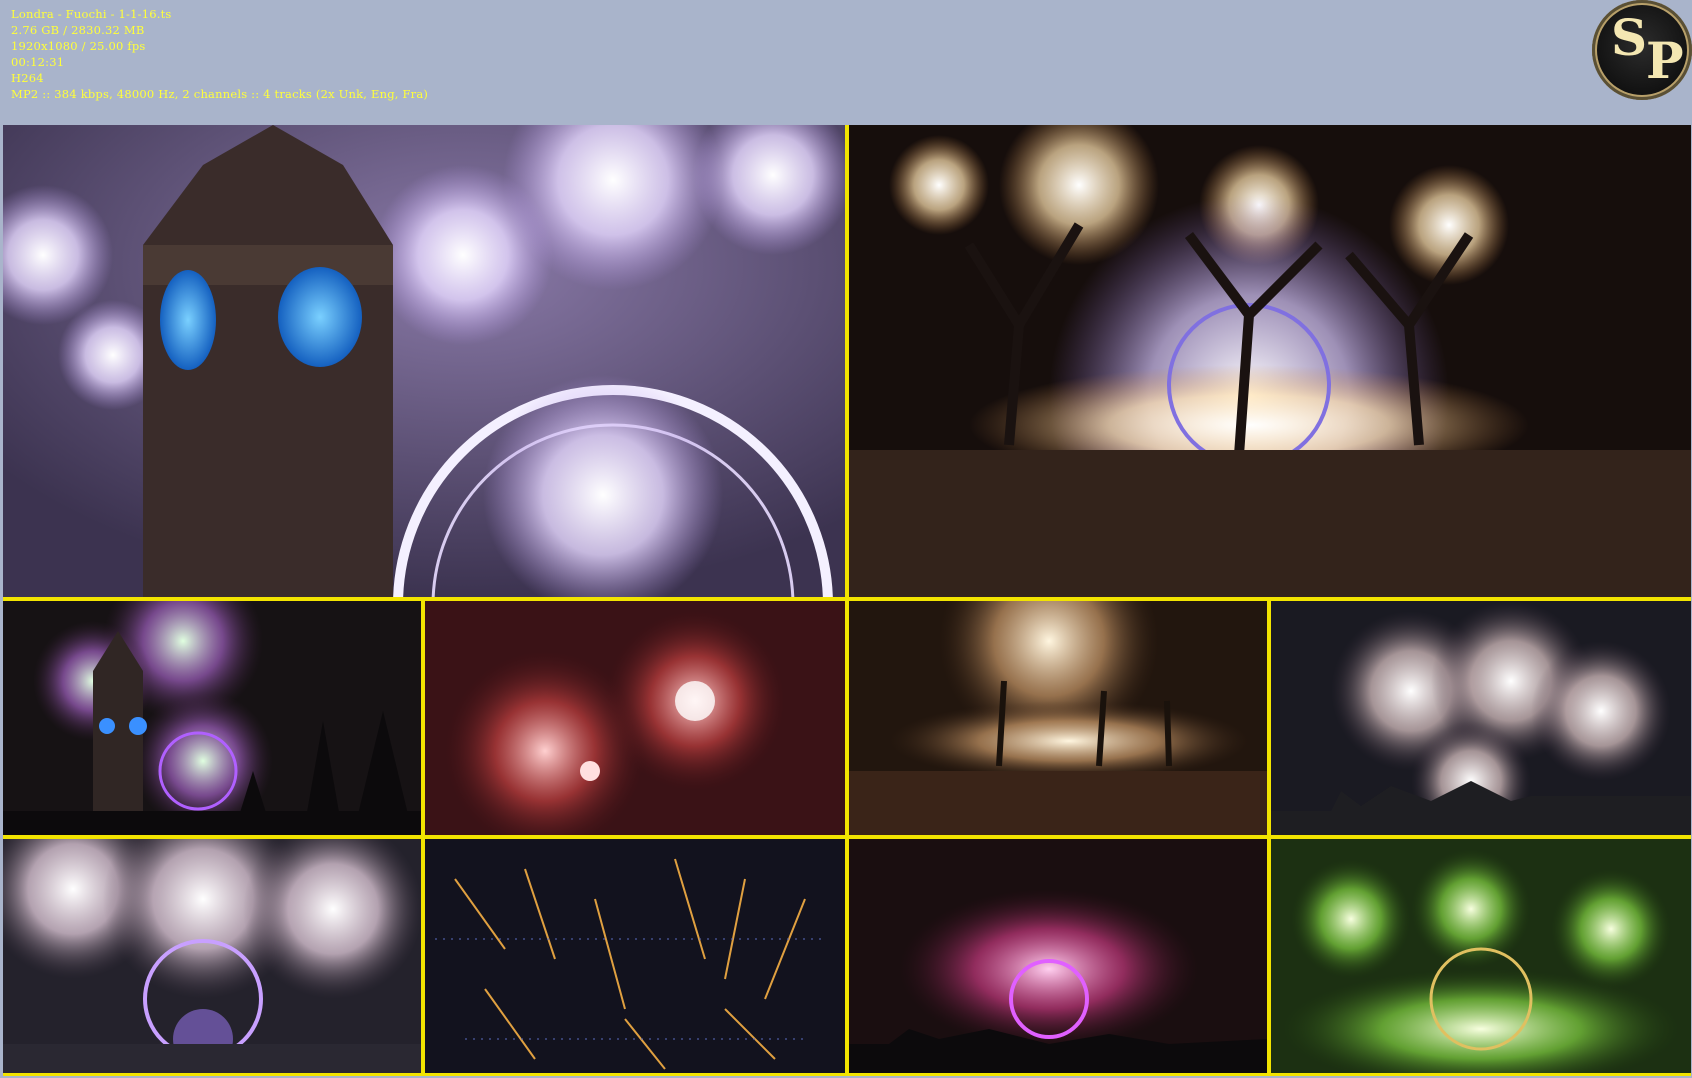  Describe the element at coordinates (91, 14) in the screenshot. I see `file-name: Londra - Fuochi - 1-1-16.ts` at that location.